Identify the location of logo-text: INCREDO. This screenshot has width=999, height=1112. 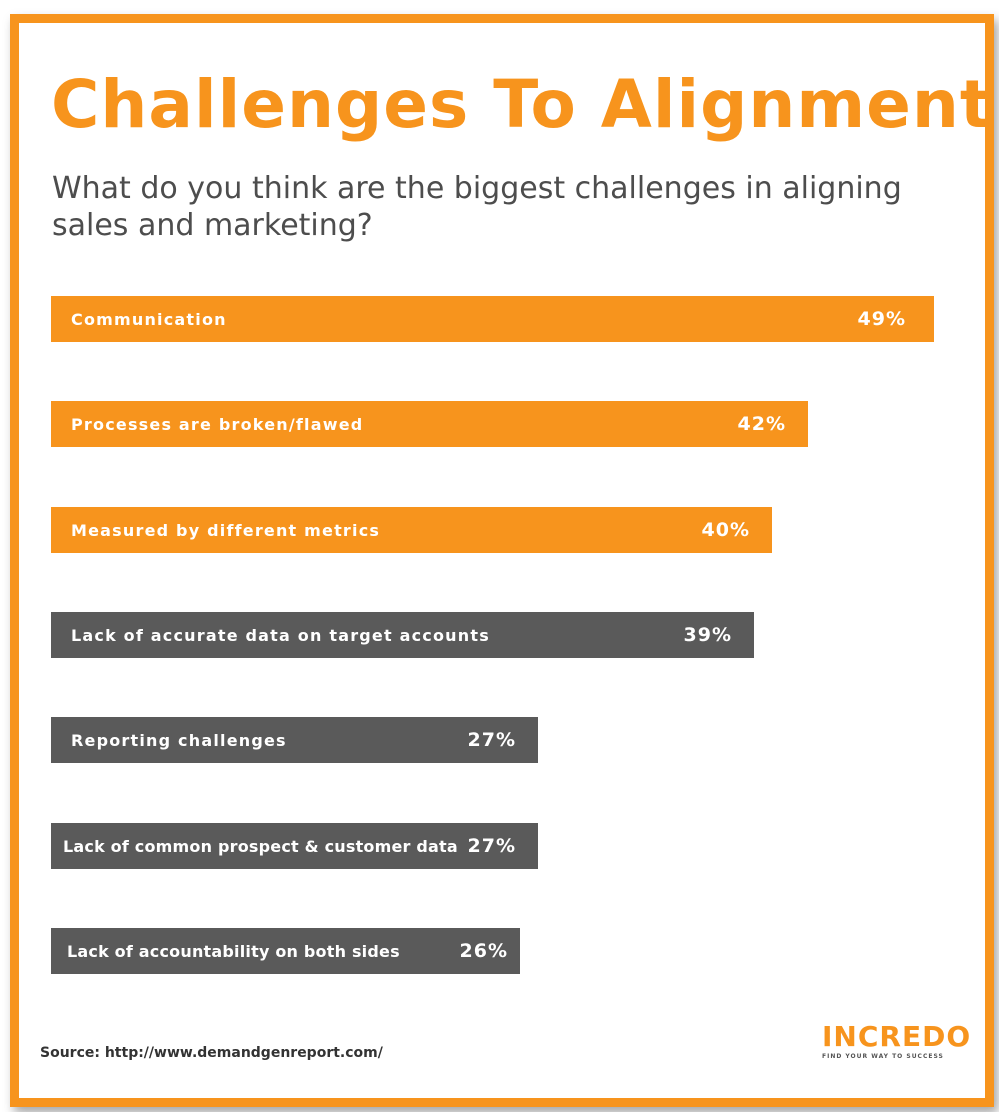
(897, 1036).